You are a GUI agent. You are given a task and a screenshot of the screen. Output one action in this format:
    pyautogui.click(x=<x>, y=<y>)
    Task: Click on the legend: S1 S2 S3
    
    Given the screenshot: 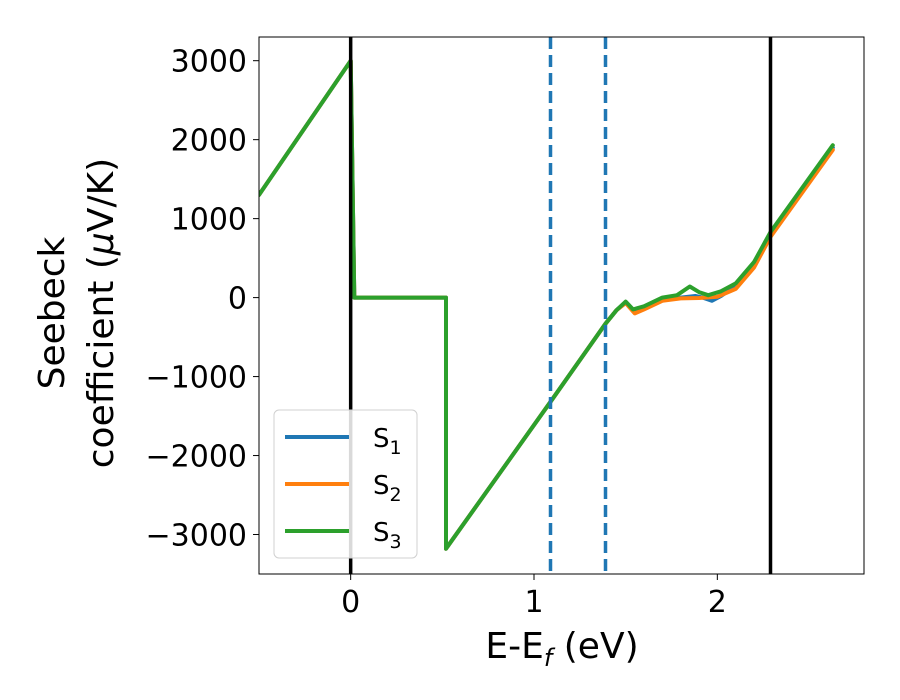 What is the action you would take?
    pyautogui.click(x=345, y=484)
    